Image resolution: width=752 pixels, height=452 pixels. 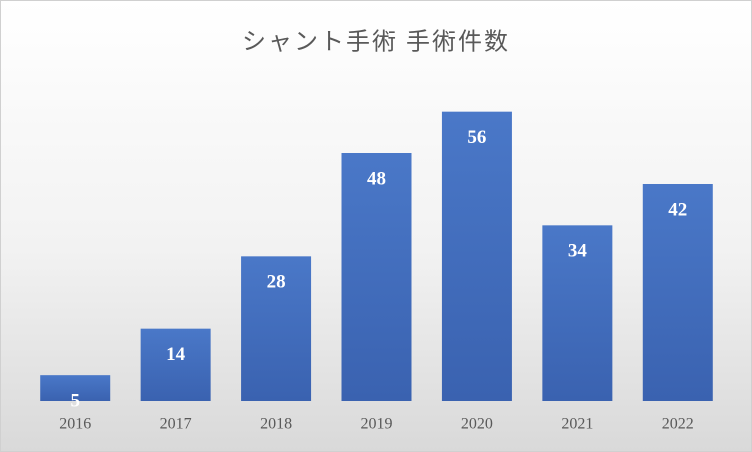 What do you see at coordinates (176, 354) in the screenshot?
I see `data-label: 14` at bounding box center [176, 354].